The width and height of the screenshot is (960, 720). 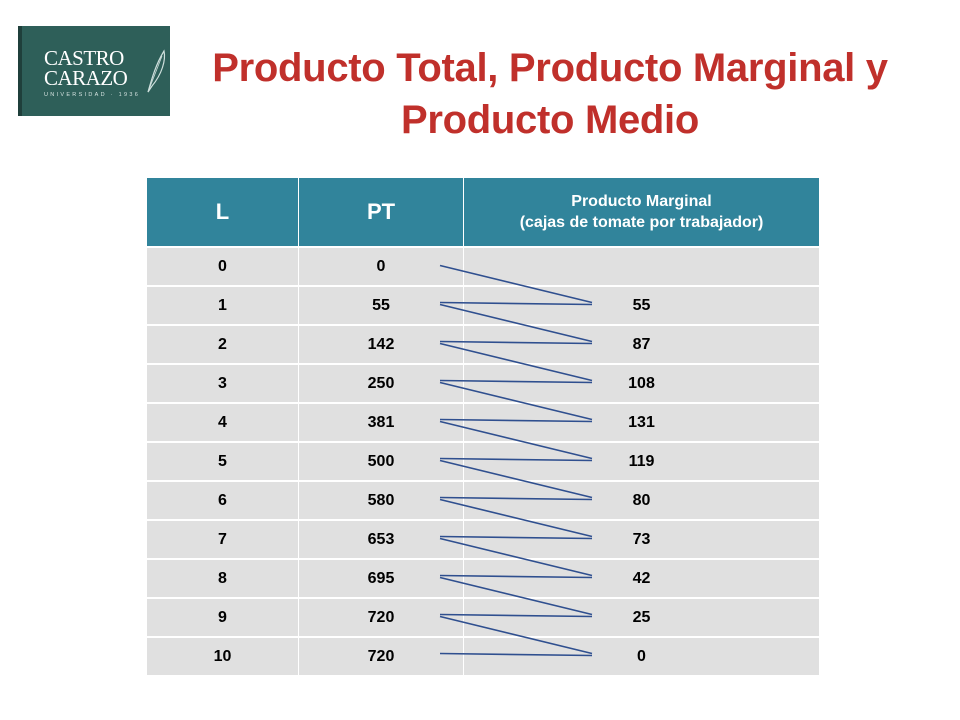 I want to click on table-row: 10 720 0, so click(x=483, y=656).